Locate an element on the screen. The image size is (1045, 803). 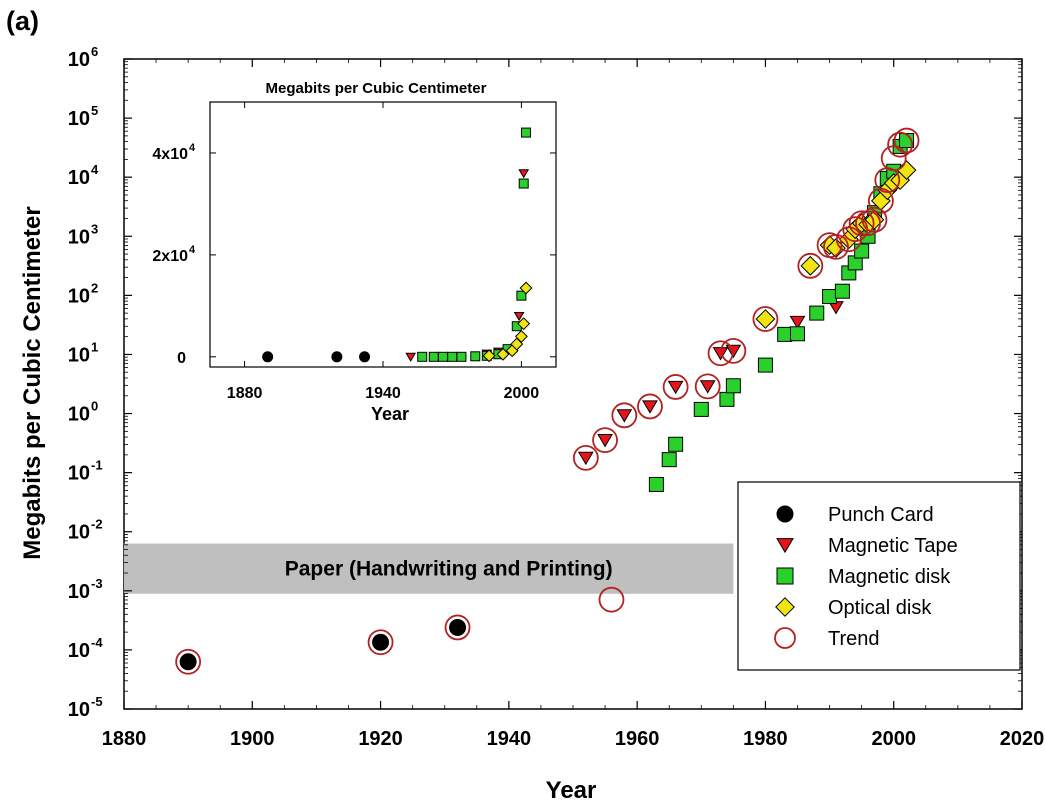
y-tick-exponent: -4 is located at coordinates (97, 642).